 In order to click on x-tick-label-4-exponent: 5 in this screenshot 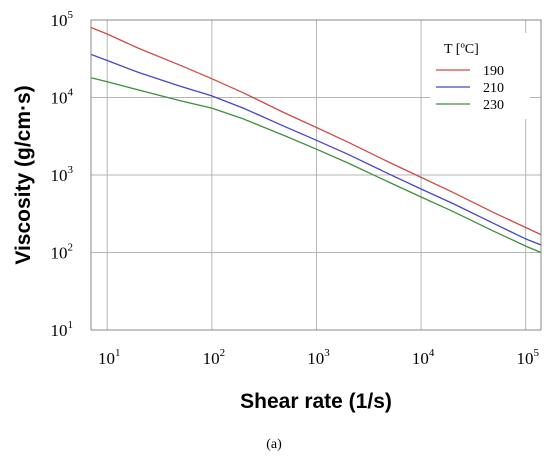, I will do `click(536, 353)`.